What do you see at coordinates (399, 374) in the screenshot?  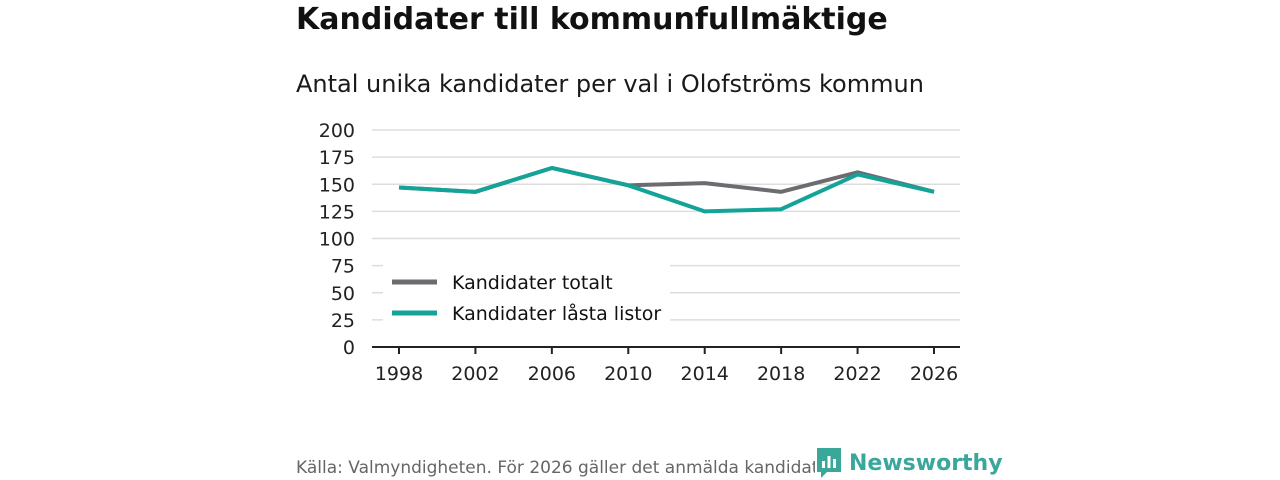 I see `x-tick-label: 1998` at bounding box center [399, 374].